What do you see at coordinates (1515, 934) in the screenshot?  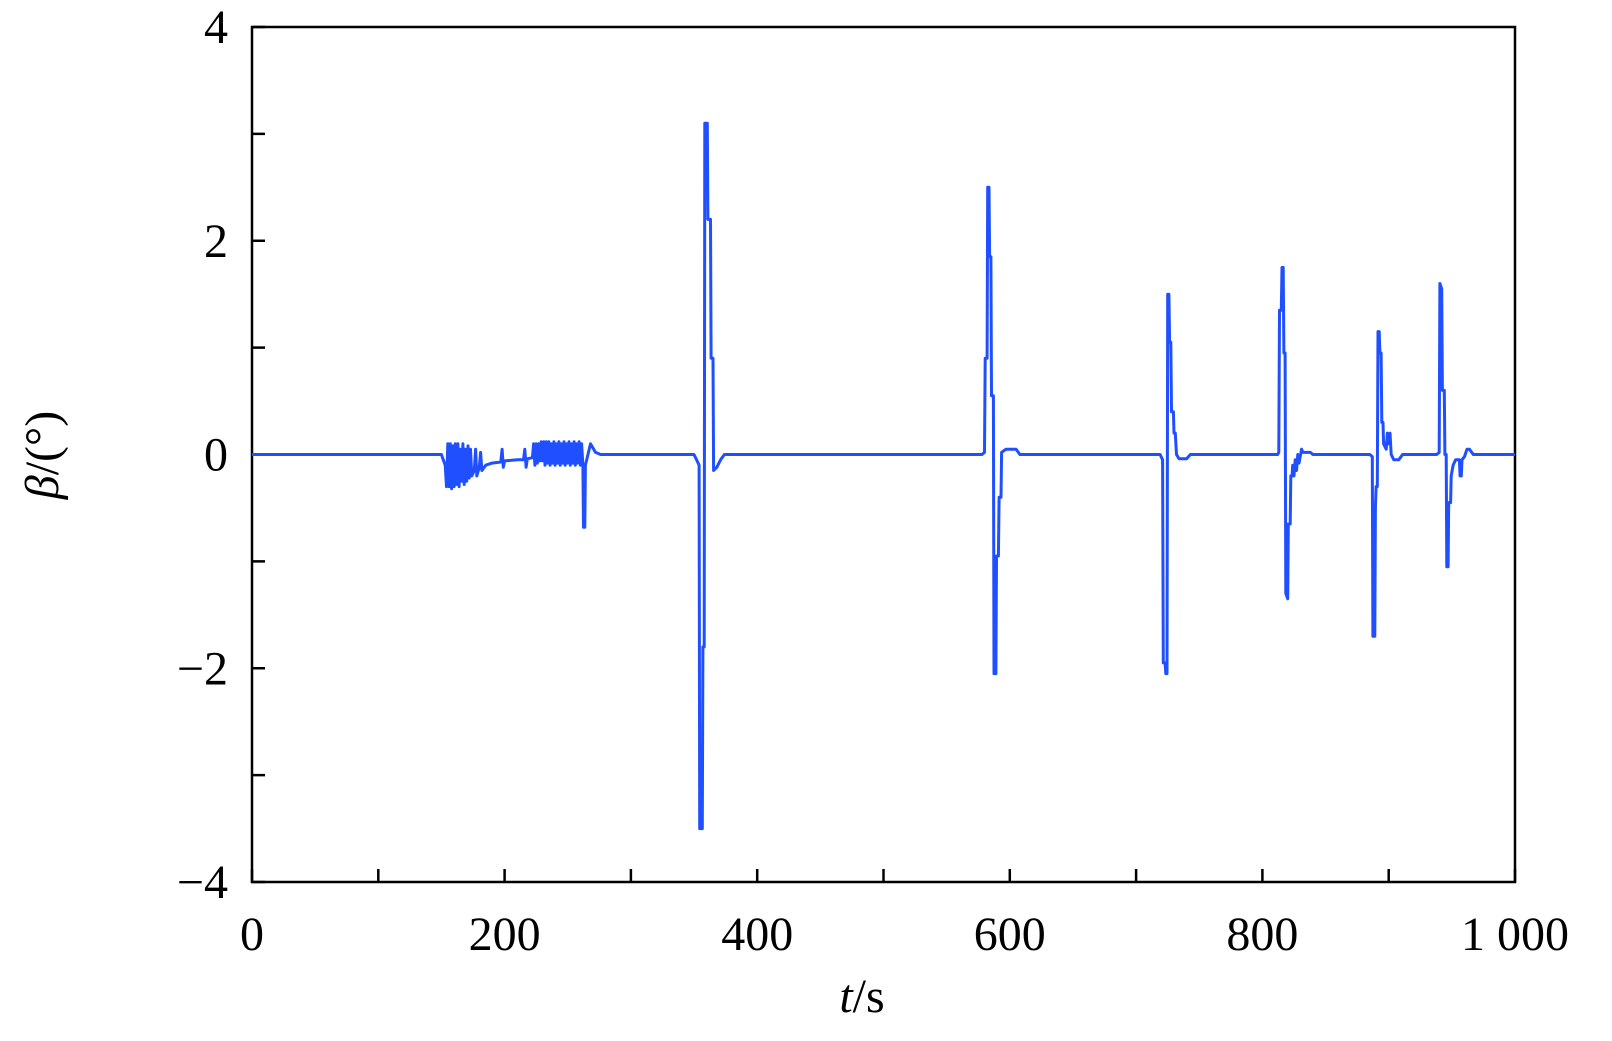 I see `x-tick-label: 1 000` at bounding box center [1515, 934].